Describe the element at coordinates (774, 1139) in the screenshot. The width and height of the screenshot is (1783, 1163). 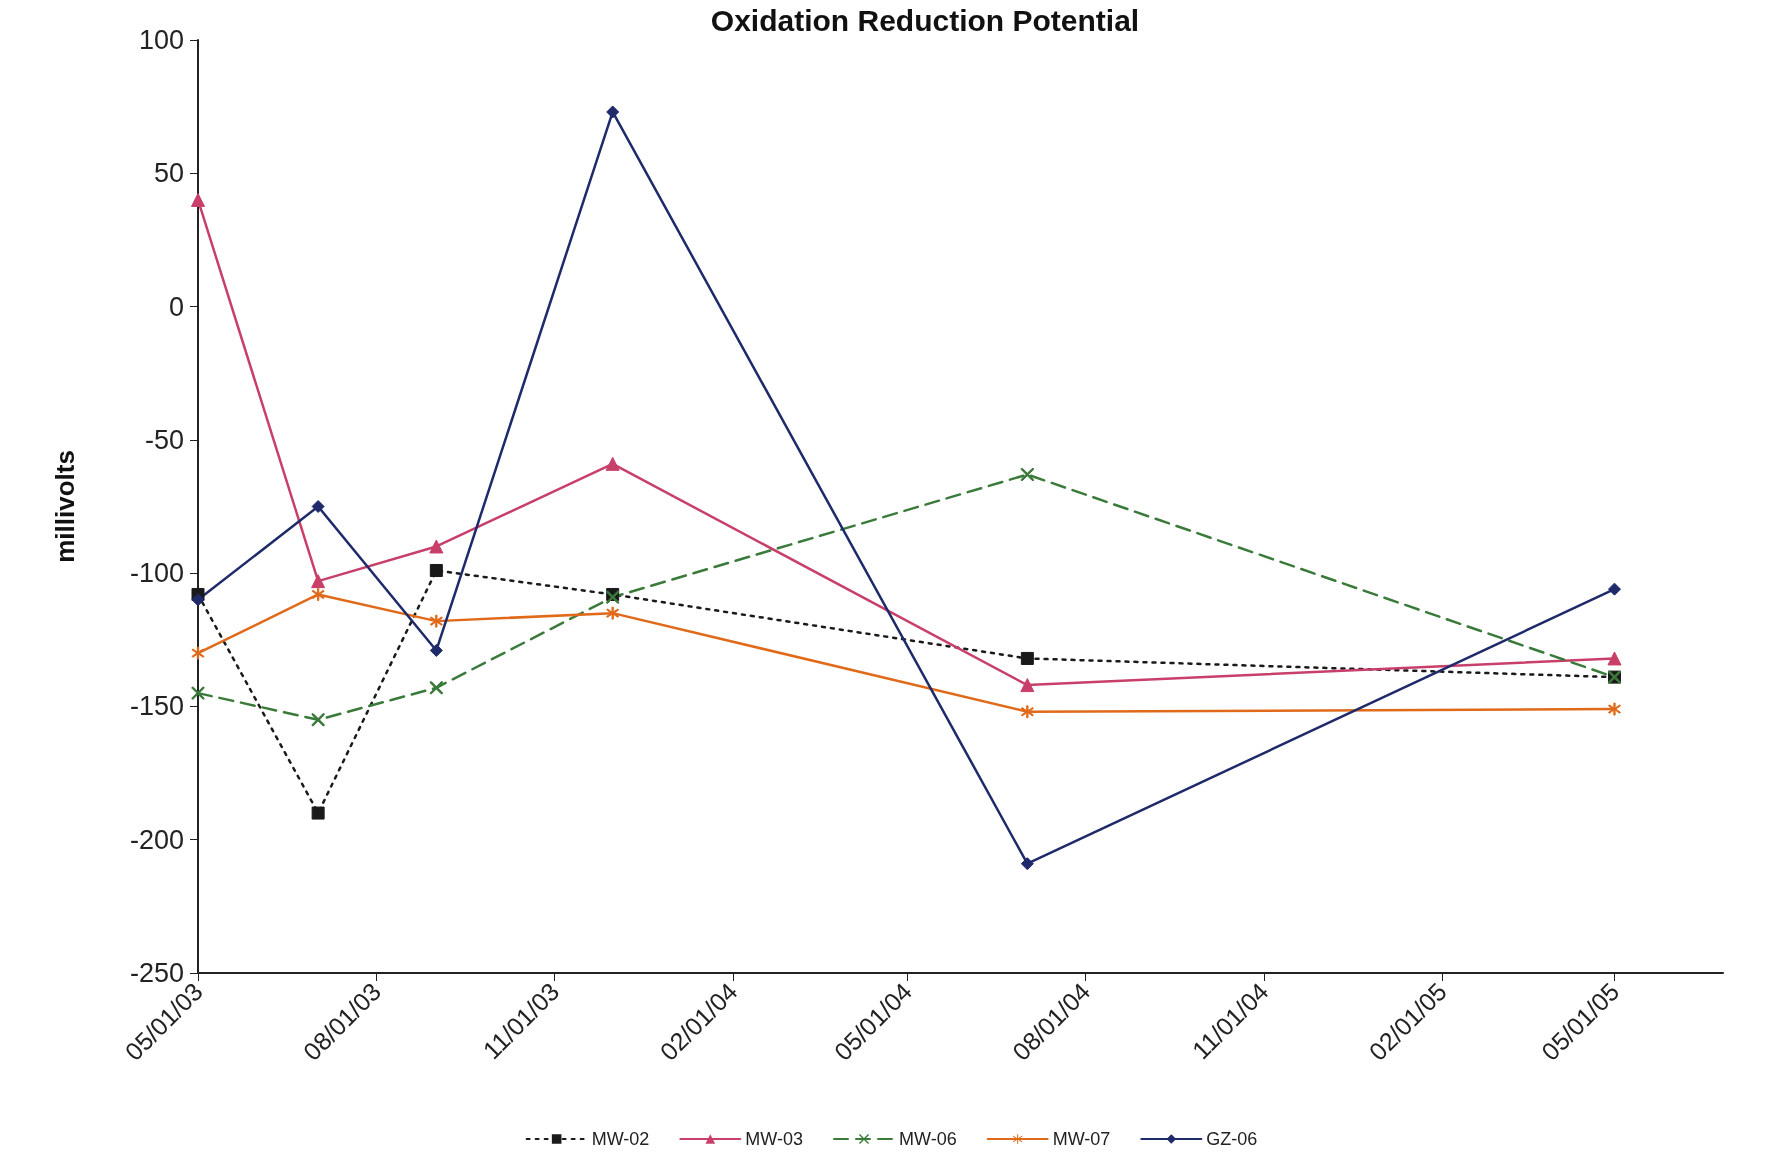
I see `legend-label: MW-03` at that location.